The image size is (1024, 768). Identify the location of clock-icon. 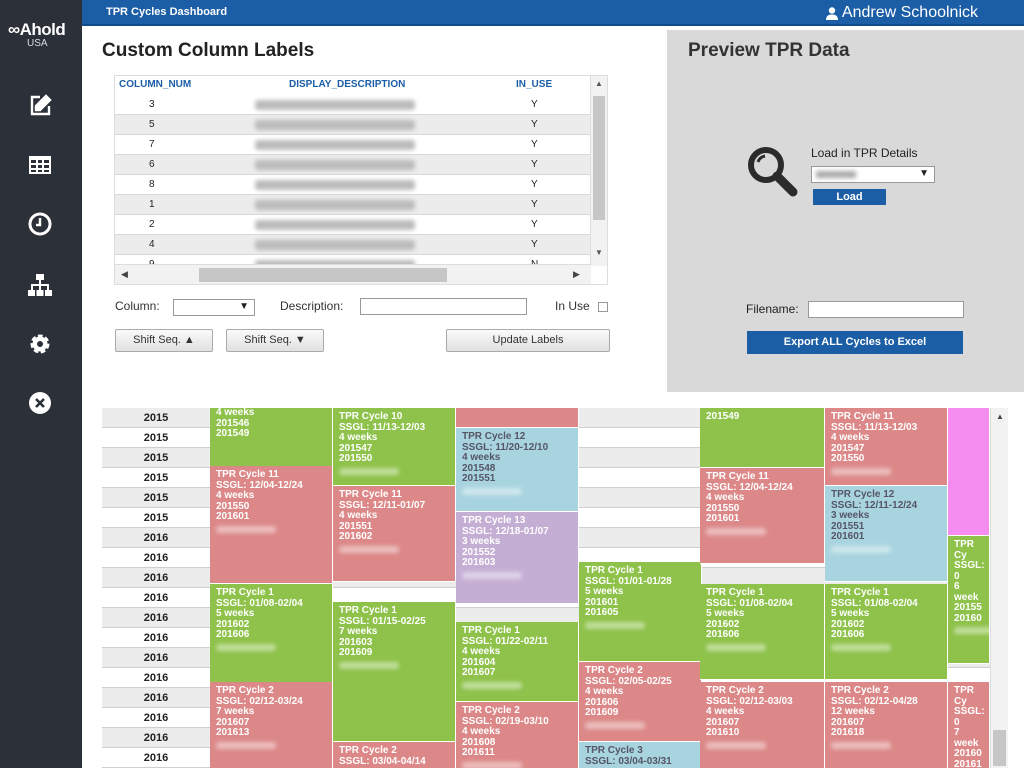
(40, 224).